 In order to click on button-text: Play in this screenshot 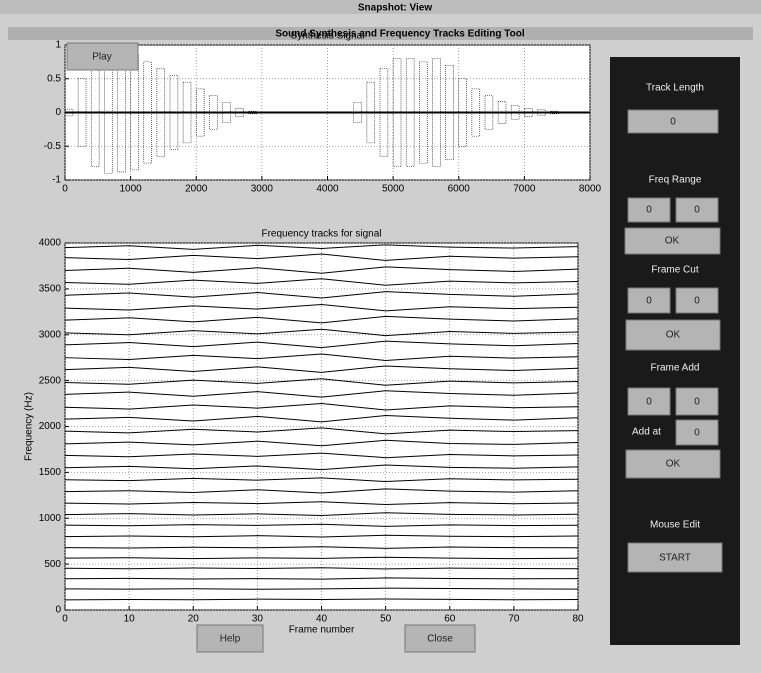, I will do `click(101, 57)`.